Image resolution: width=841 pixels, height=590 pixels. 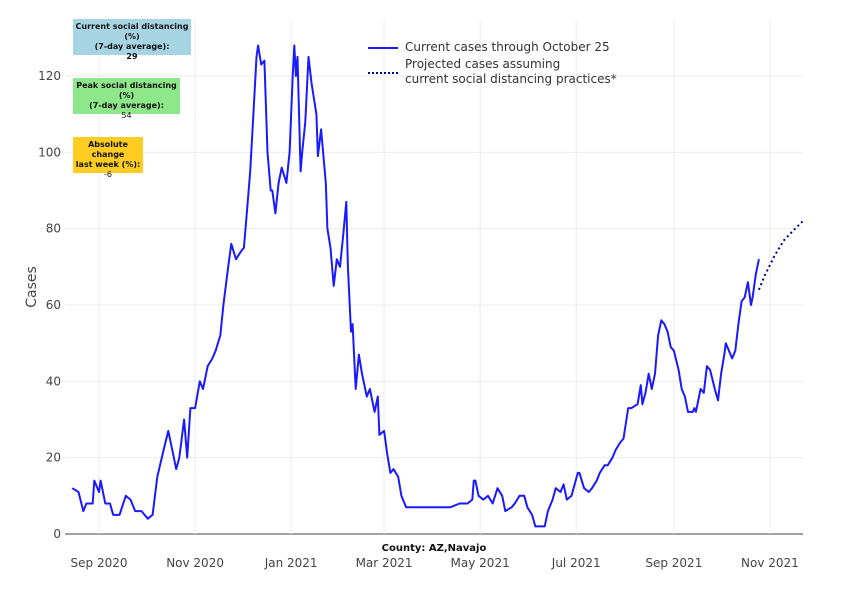 What do you see at coordinates (511, 79) in the screenshot?
I see `legend-label-projected-2: current social distancing practices*` at bounding box center [511, 79].